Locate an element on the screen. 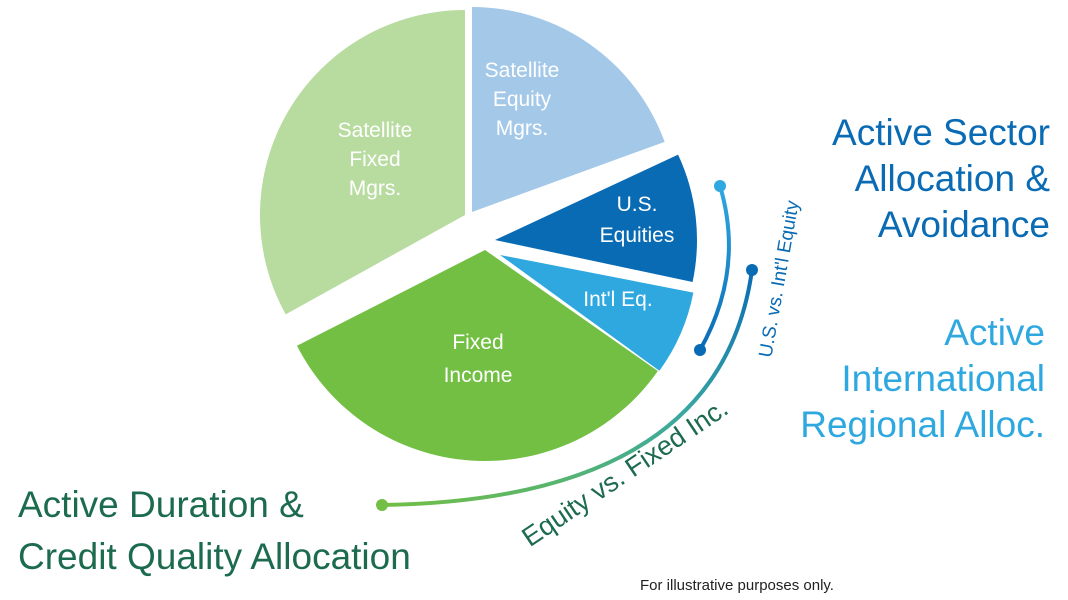 The width and height of the screenshot is (1068, 600). slice-label: Int'l Eq. is located at coordinates (617, 299).